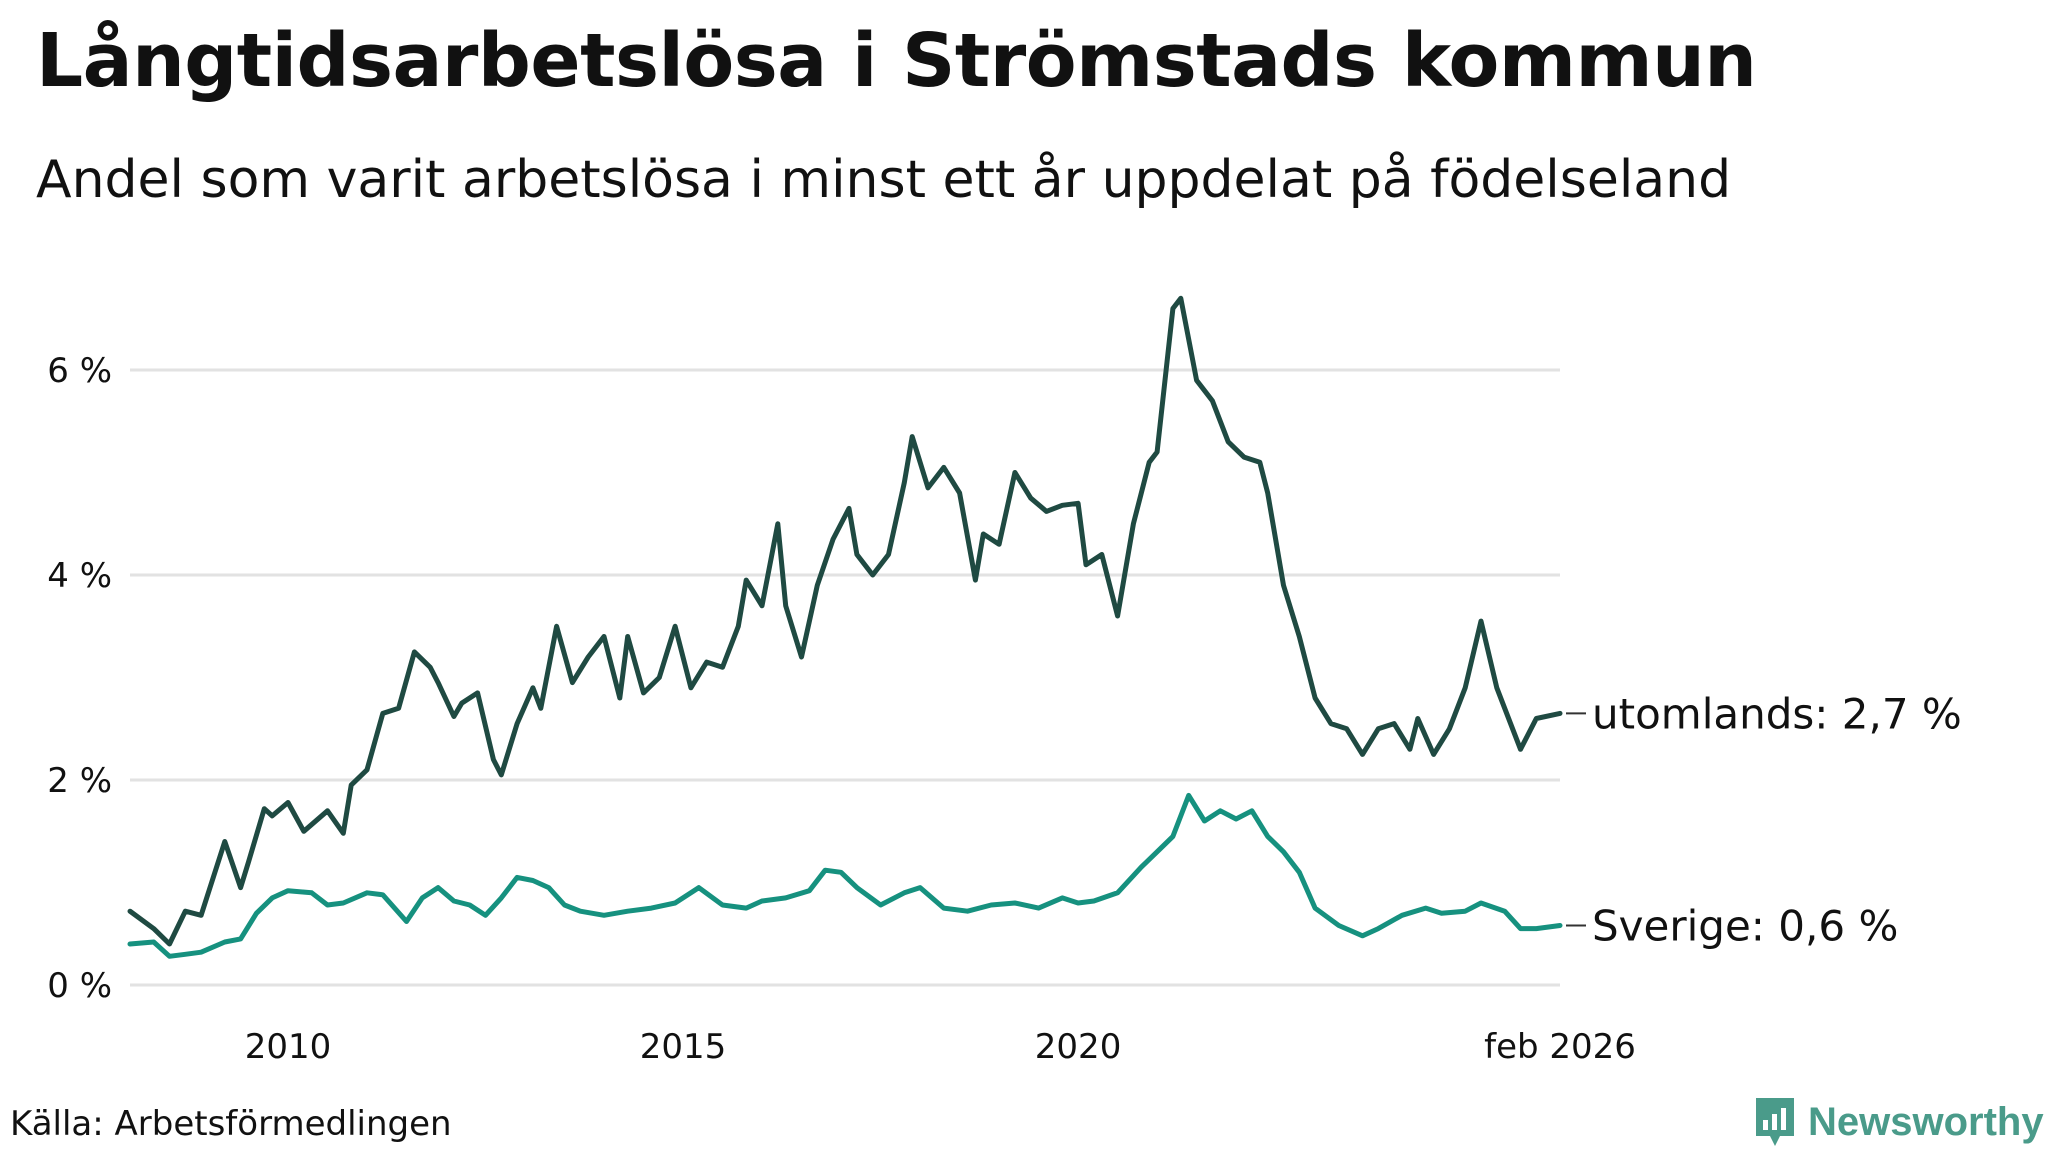 The width and height of the screenshot is (2048, 1152). Describe the element at coordinates (896, 61) in the screenshot. I see `page-title: Långtidsarbetslösa i Strömstads kommun` at that location.